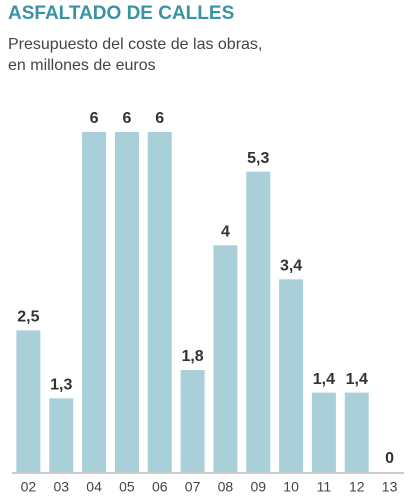  Describe the element at coordinates (192, 356) in the screenshot. I see `value-label: 1,8` at that location.